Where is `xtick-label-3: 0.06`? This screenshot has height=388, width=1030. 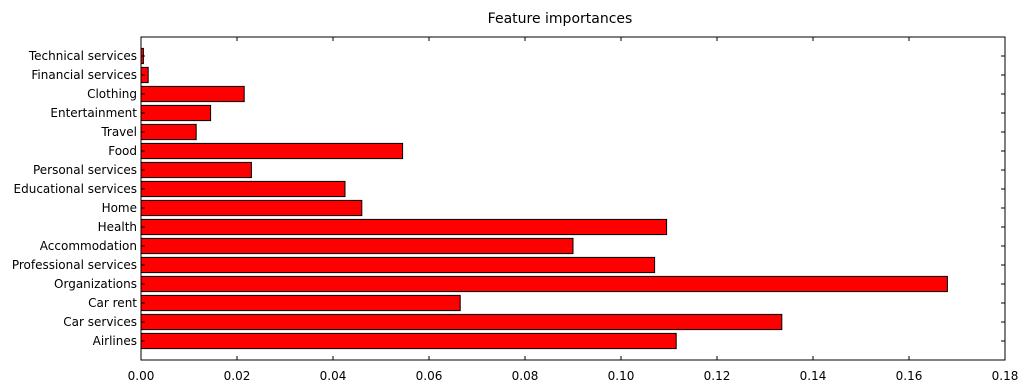
xtick-label-3: 0.06 is located at coordinates (429, 376).